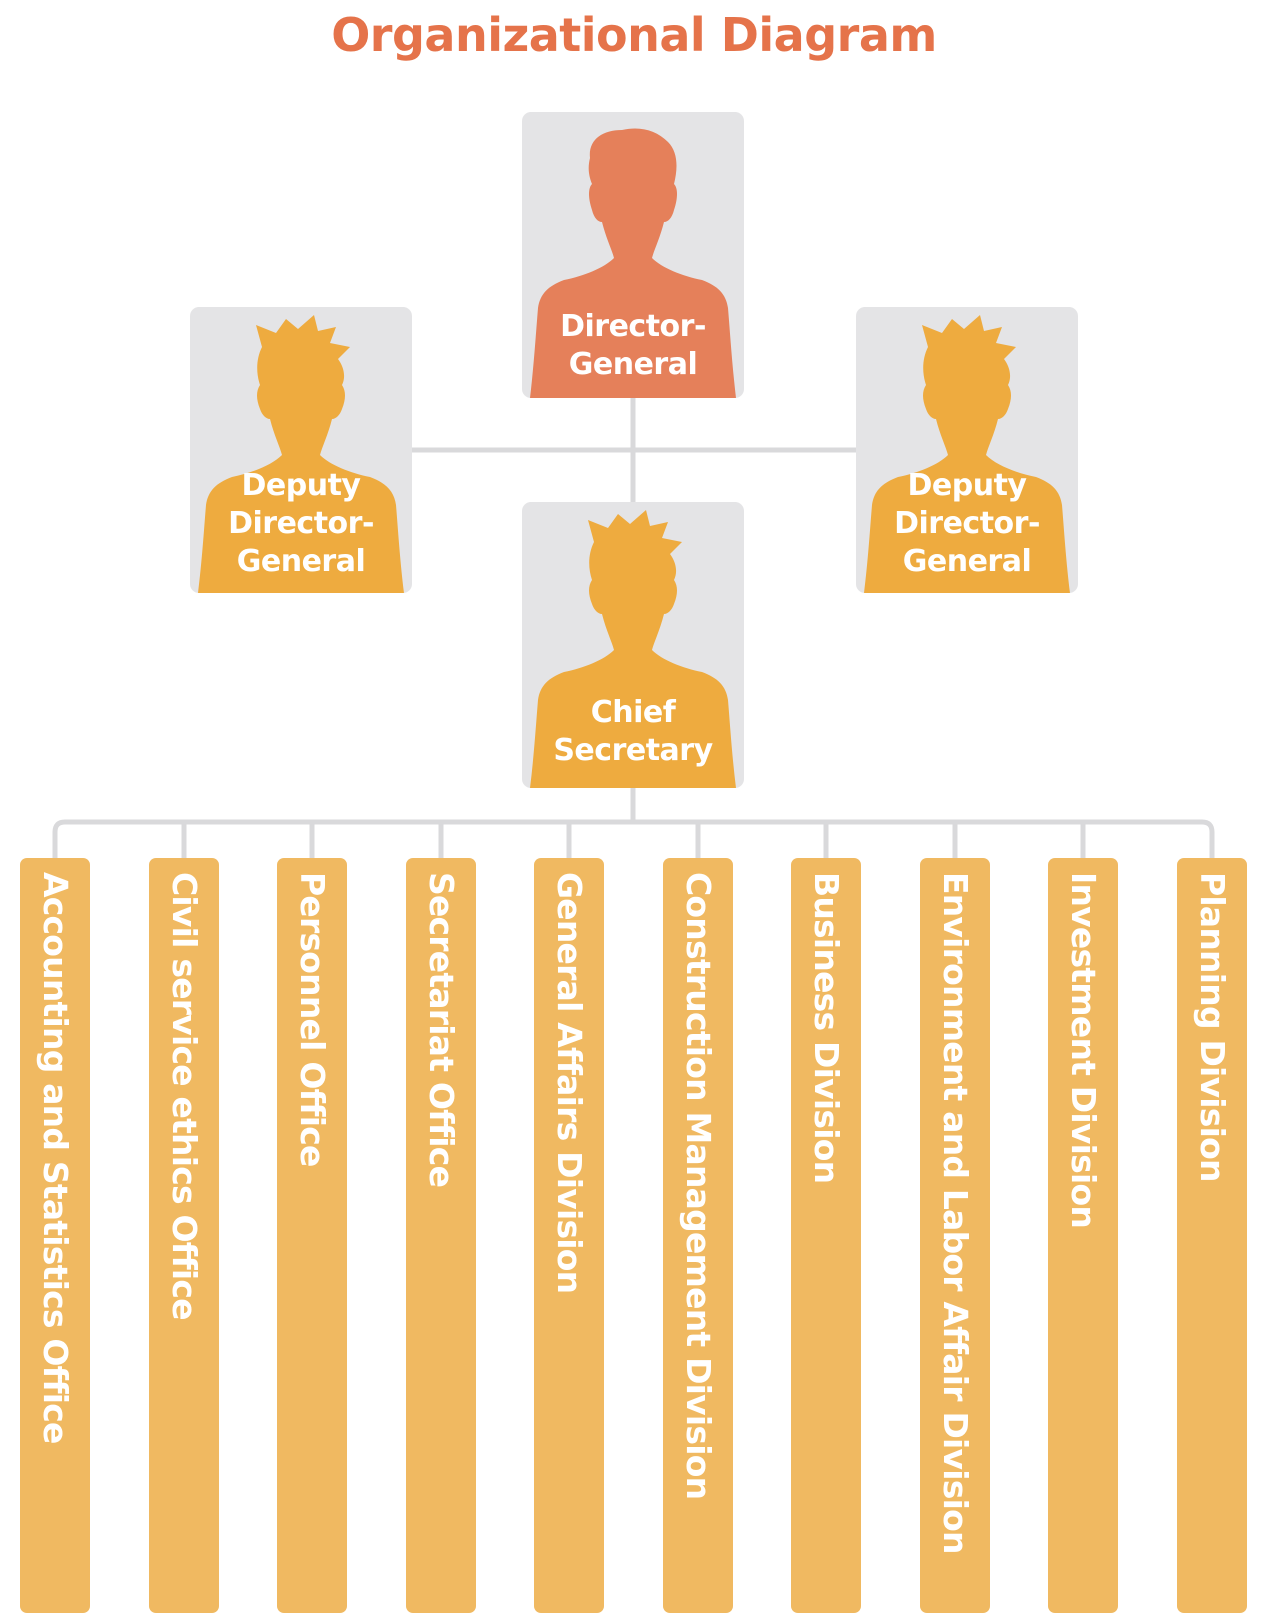 The height and width of the screenshot is (1618, 1268). I want to click on division-column: Secretariat Office, so click(441, 1235).